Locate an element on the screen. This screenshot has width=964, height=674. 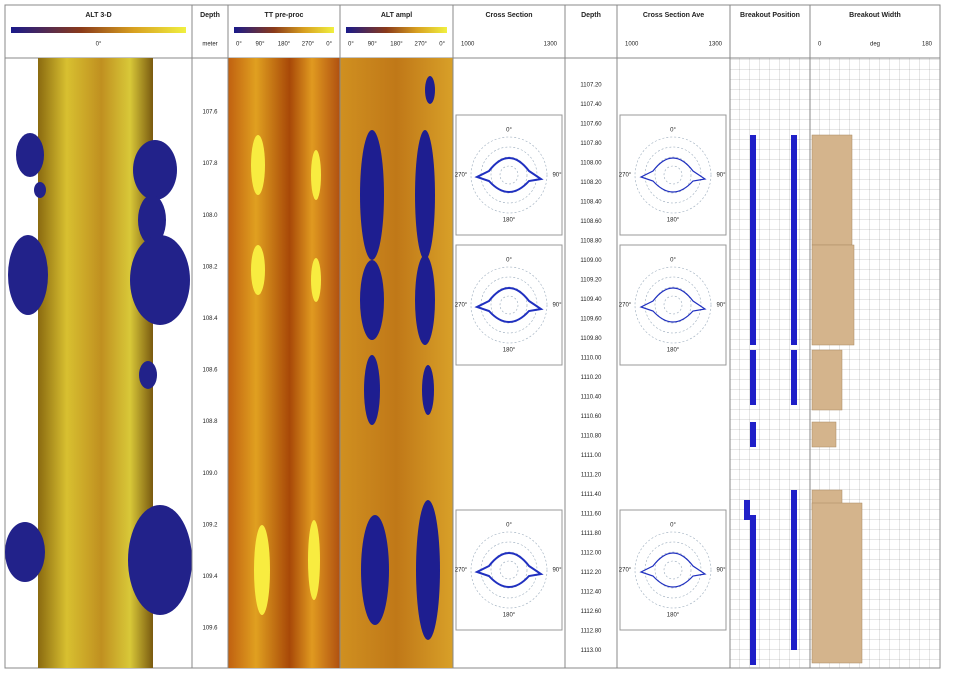
track-title: Cross Section Ave is located at coordinates (673, 15).